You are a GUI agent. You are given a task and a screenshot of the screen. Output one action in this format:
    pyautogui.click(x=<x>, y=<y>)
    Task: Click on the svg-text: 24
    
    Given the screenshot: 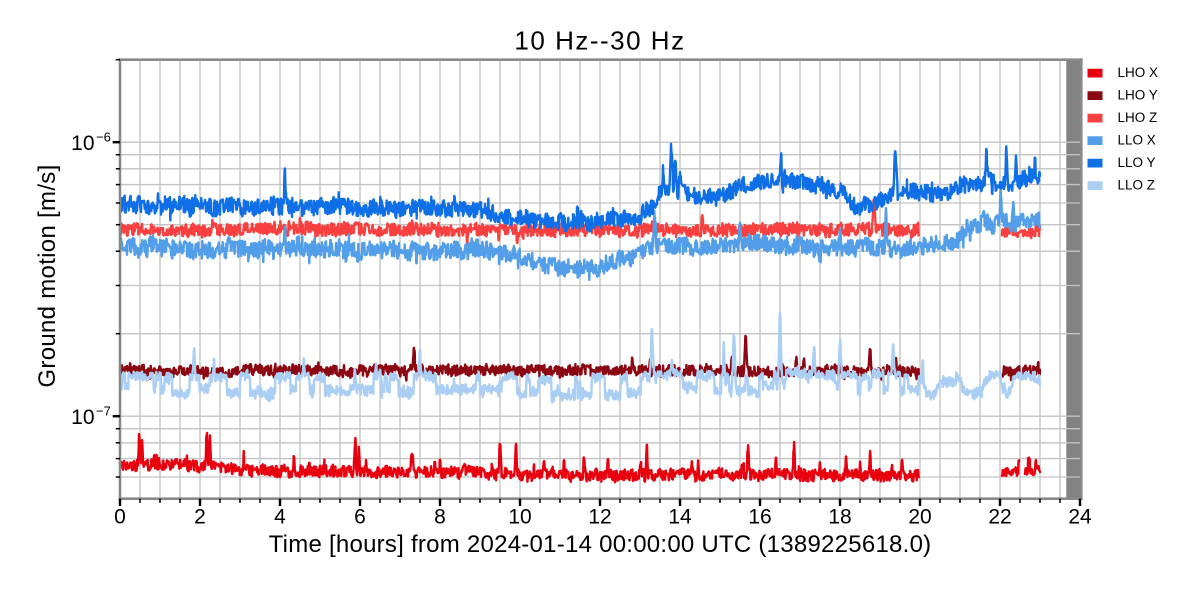 What is the action you would take?
    pyautogui.click(x=1080, y=517)
    